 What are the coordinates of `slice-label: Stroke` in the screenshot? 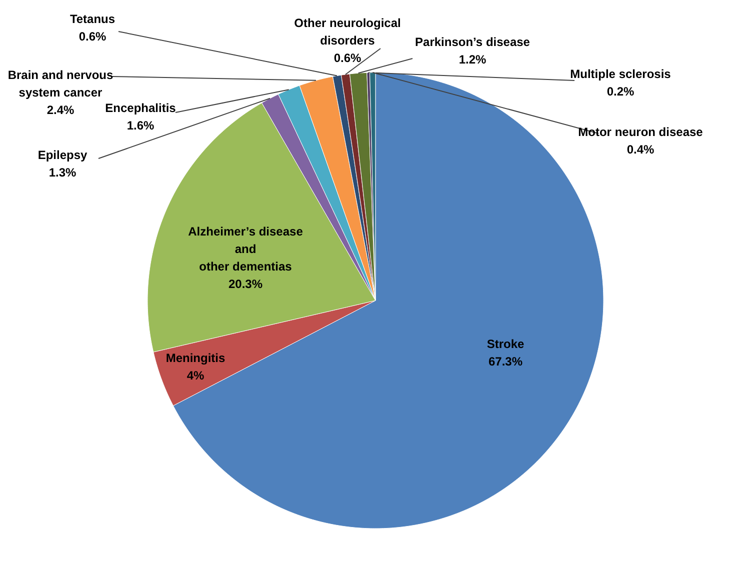 It's located at (505, 343).